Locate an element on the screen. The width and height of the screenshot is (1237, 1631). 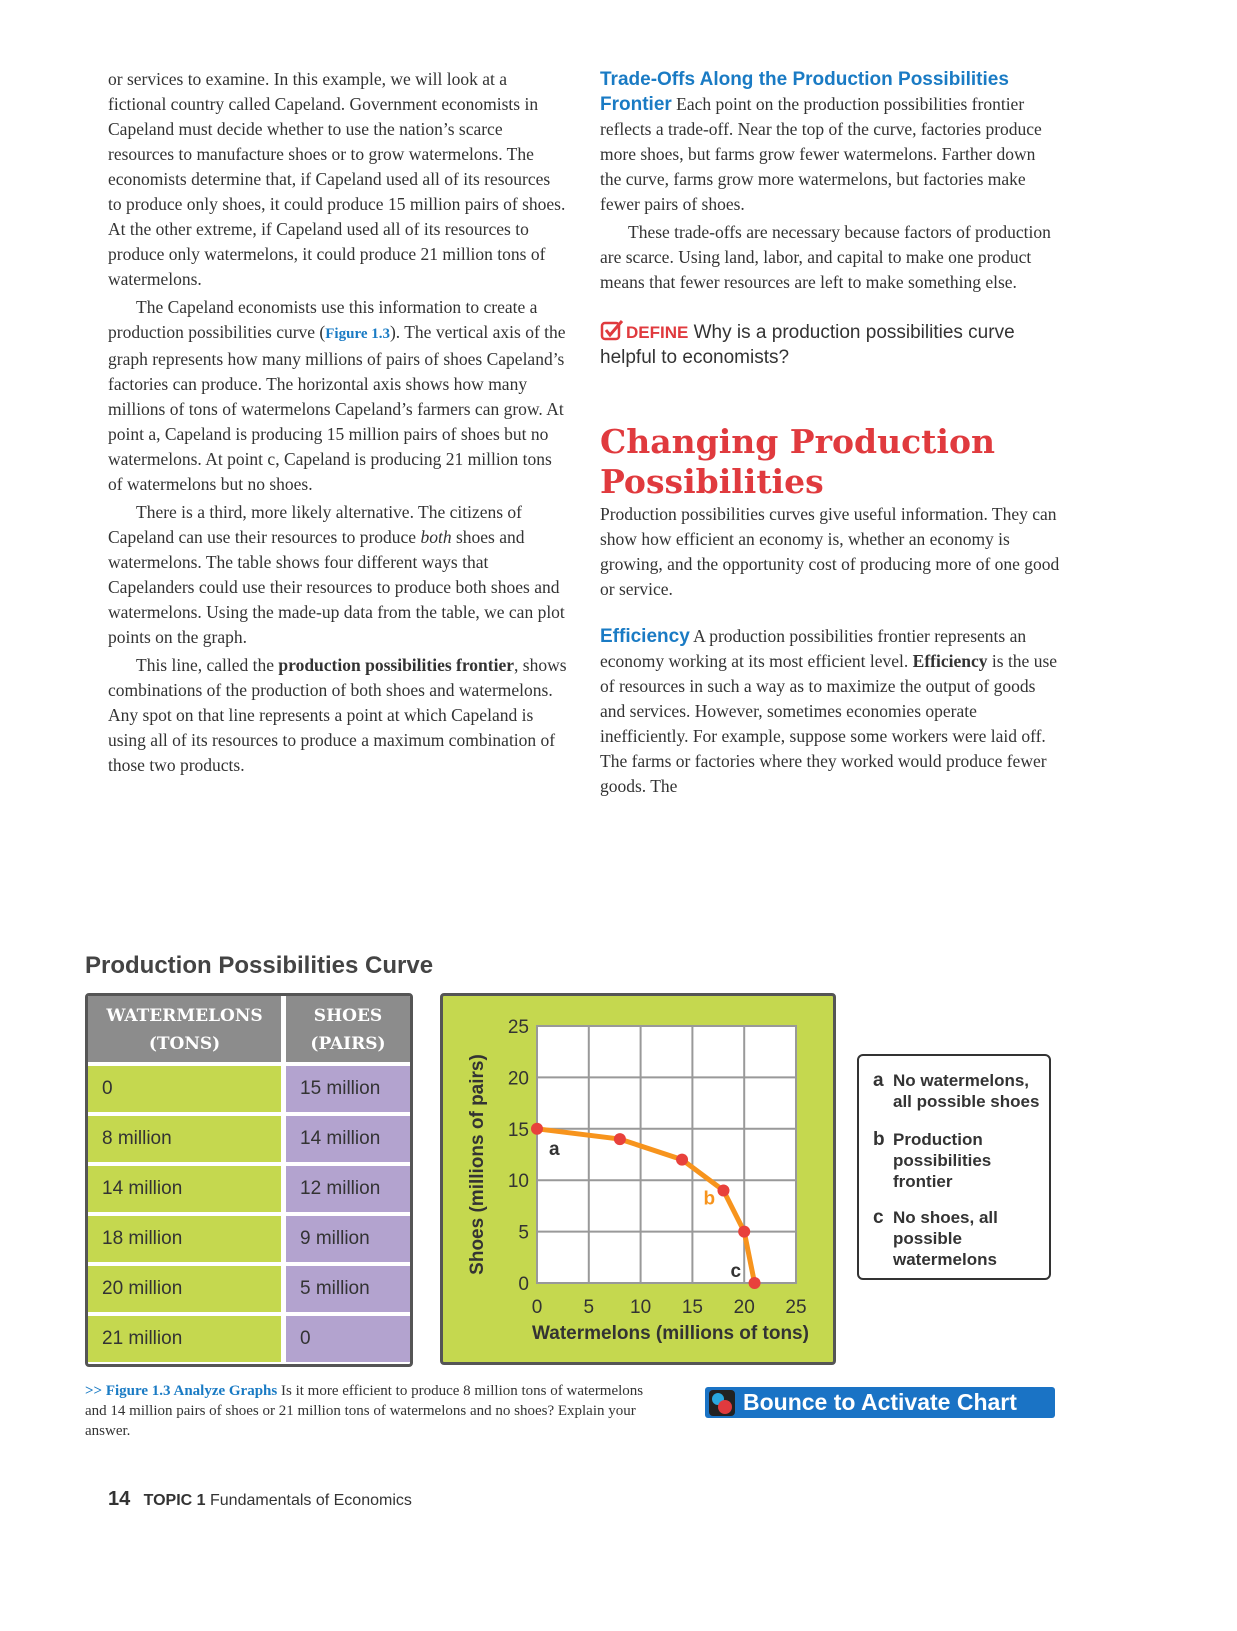
table-cell: 5 million is located at coordinates (348, 1289).